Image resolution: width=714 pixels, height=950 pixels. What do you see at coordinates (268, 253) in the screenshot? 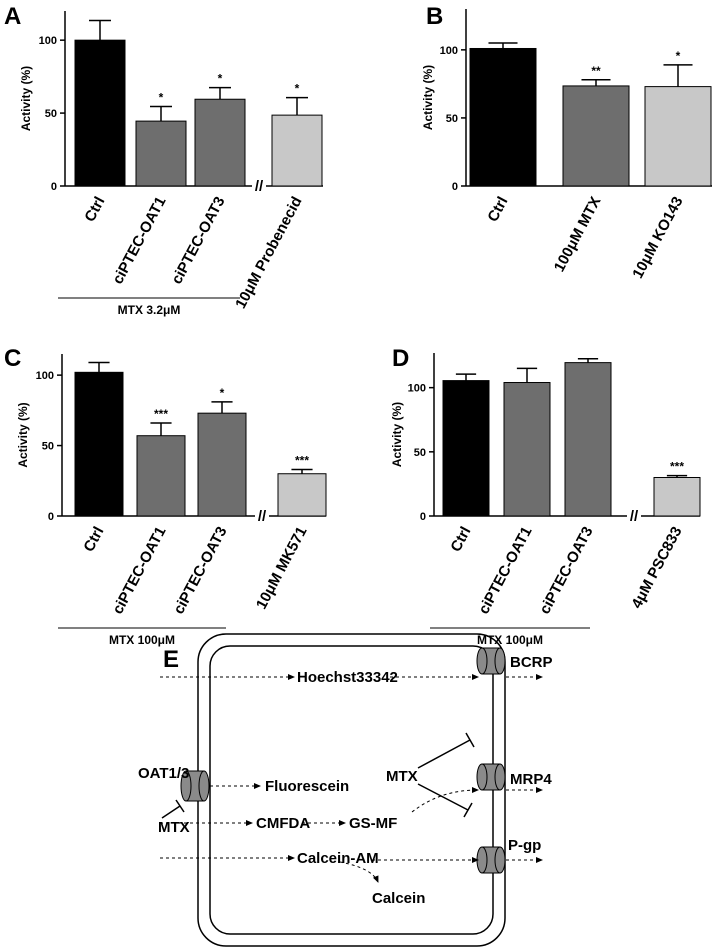
I see `x-tick-label: 10μM Probenecid` at bounding box center [268, 253].